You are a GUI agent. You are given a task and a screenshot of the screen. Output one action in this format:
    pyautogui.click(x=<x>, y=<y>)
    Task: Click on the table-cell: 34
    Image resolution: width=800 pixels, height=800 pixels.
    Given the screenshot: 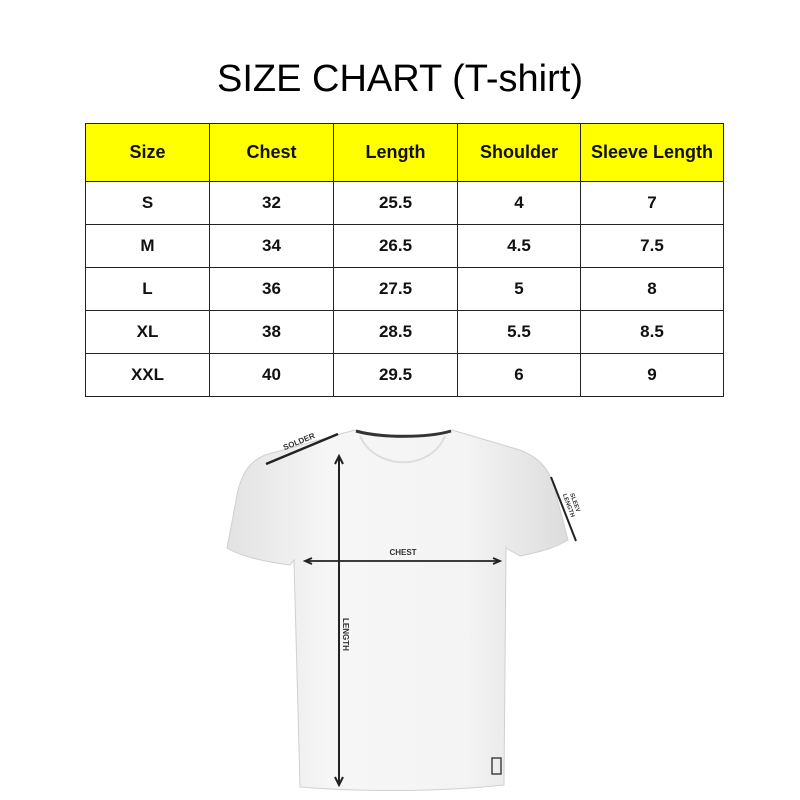 What is the action you would take?
    pyautogui.click(x=271, y=246)
    